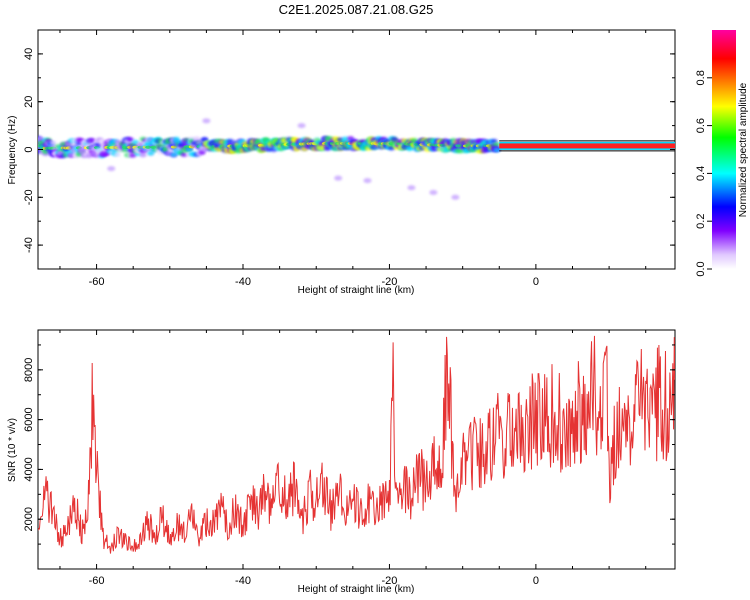 The height and width of the screenshot is (600, 750). Describe the element at coordinates (701, 221) in the screenshot. I see `colorbar-tick-label: 0.2` at that location.